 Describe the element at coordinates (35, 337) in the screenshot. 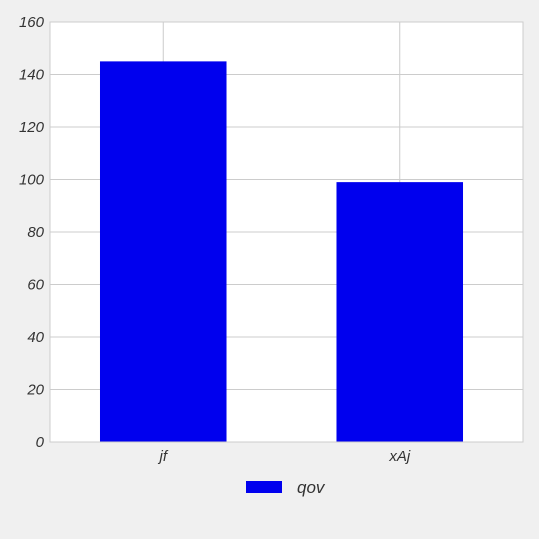

I see `y-tick-label: 40` at that location.